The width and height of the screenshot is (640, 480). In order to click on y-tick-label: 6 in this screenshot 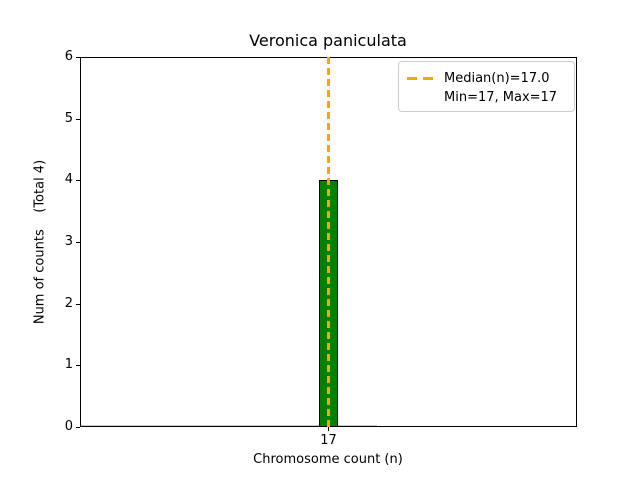, I will do `click(68, 56)`.